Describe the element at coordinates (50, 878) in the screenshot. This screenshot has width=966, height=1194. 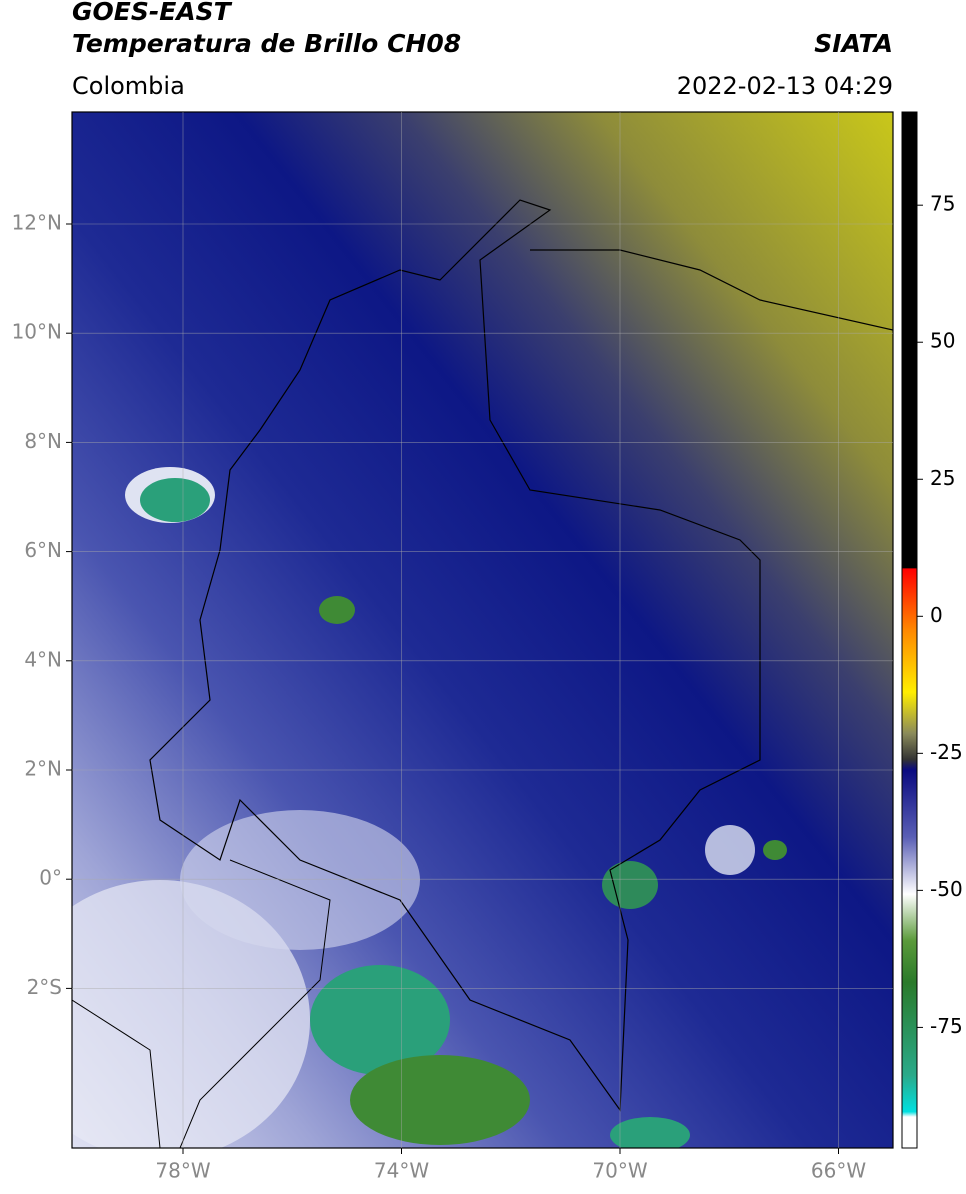
I see `lat-label: 0°` at that location.